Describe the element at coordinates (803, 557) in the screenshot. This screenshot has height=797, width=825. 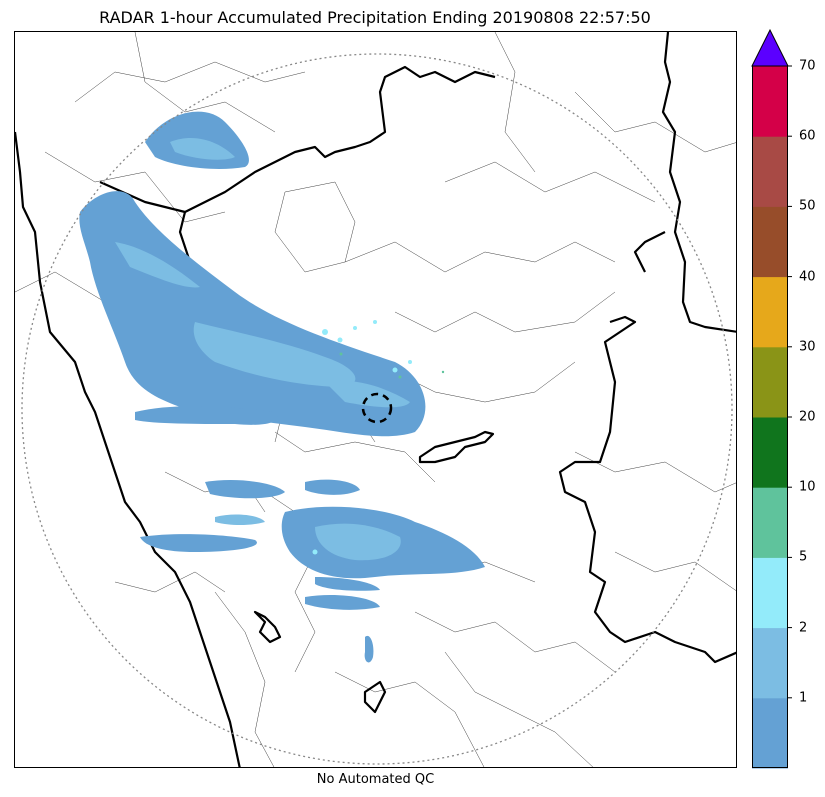
I see `colorbar-tick-label: 5` at that location.